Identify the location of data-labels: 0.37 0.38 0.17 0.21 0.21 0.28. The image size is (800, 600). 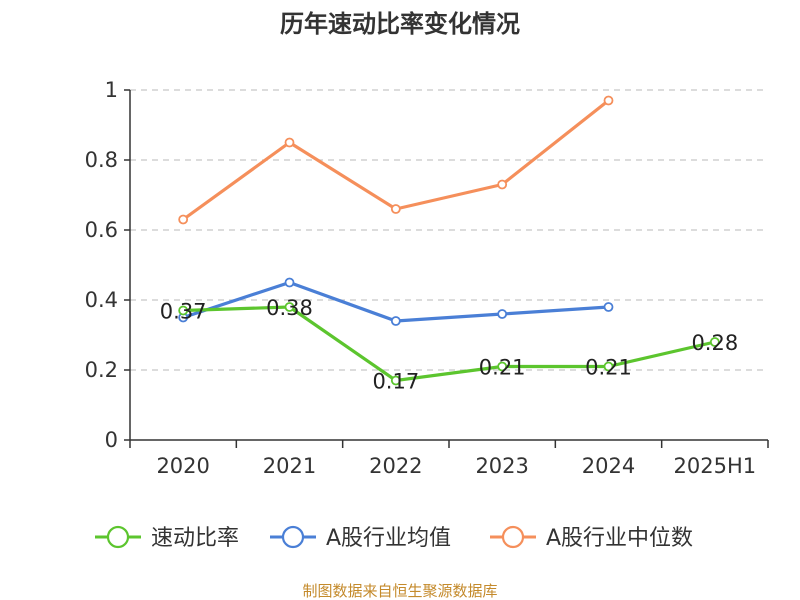
(449, 345).